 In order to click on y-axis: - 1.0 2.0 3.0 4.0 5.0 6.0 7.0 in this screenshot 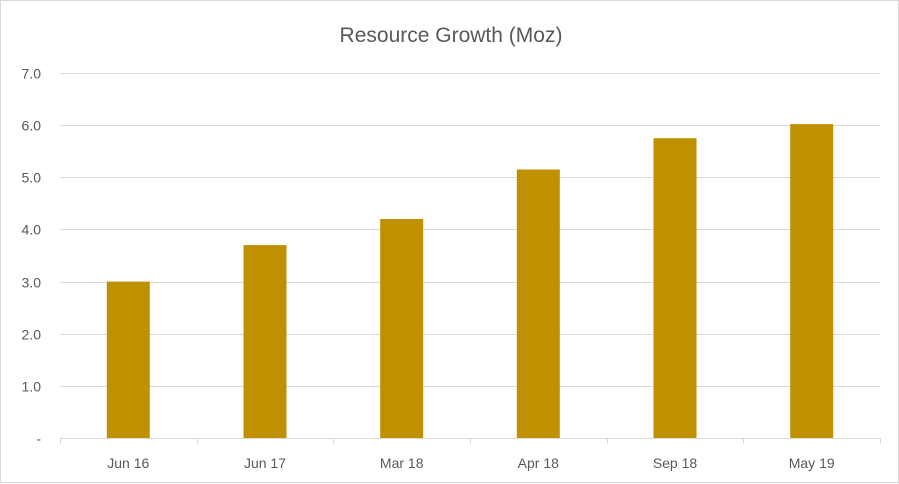, I will do `click(32, 256)`.